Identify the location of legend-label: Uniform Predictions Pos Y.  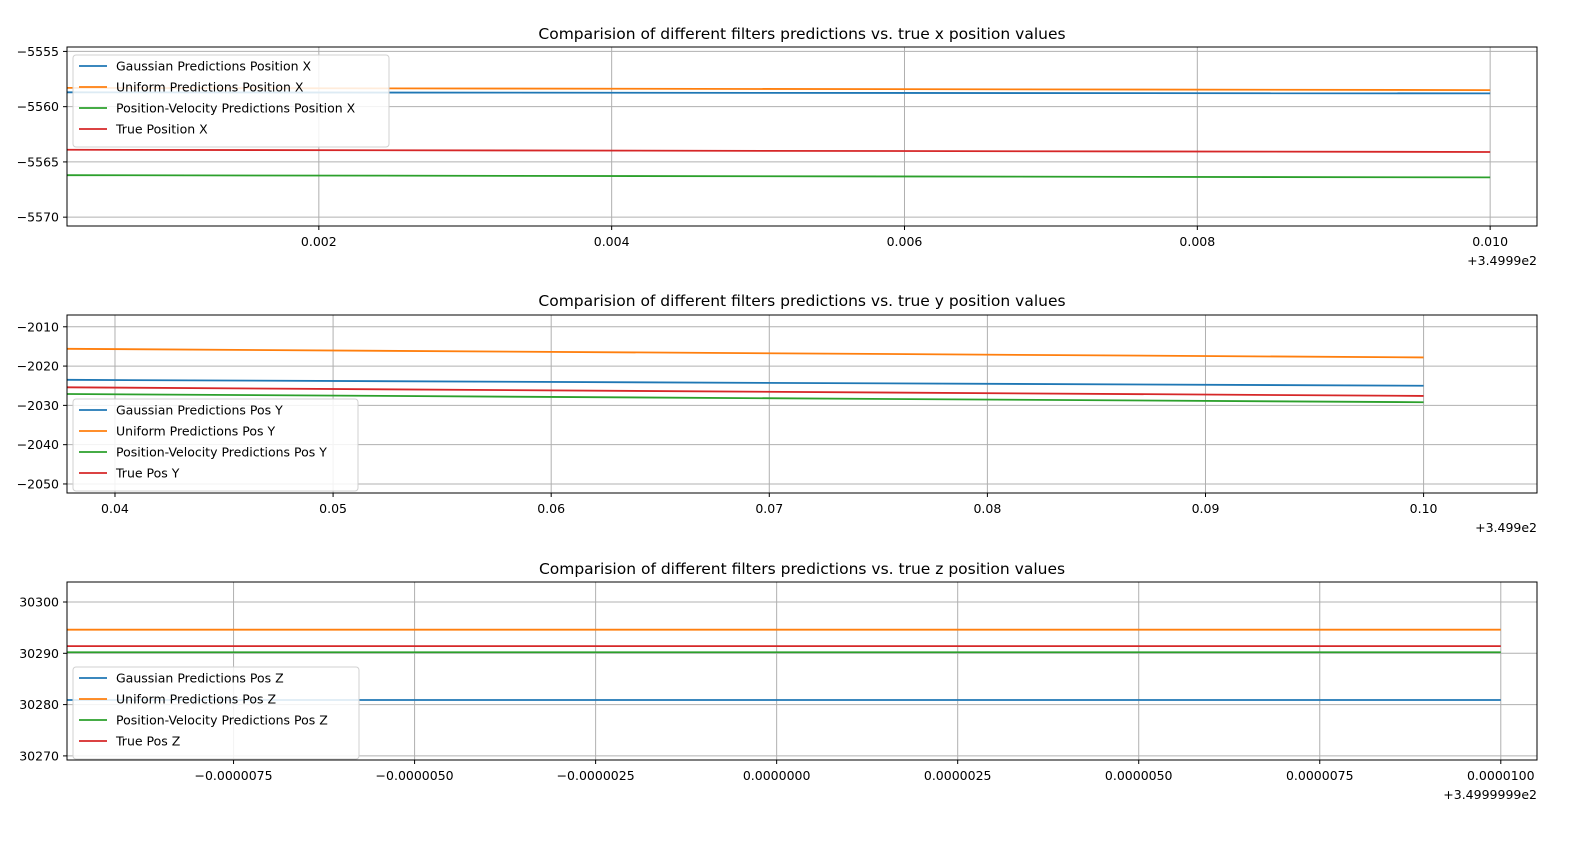
(195, 431).